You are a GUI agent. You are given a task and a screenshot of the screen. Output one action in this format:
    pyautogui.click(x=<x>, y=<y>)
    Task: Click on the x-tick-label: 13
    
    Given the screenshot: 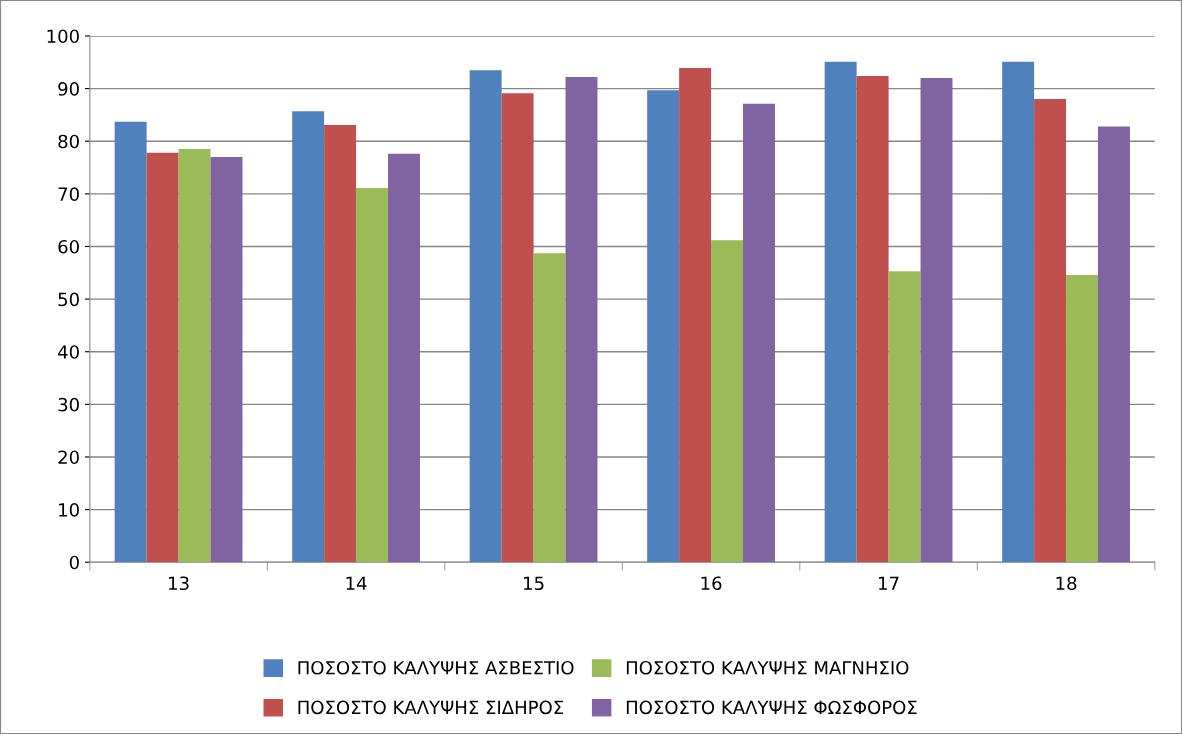 What is the action you would take?
    pyautogui.click(x=179, y=583)
    